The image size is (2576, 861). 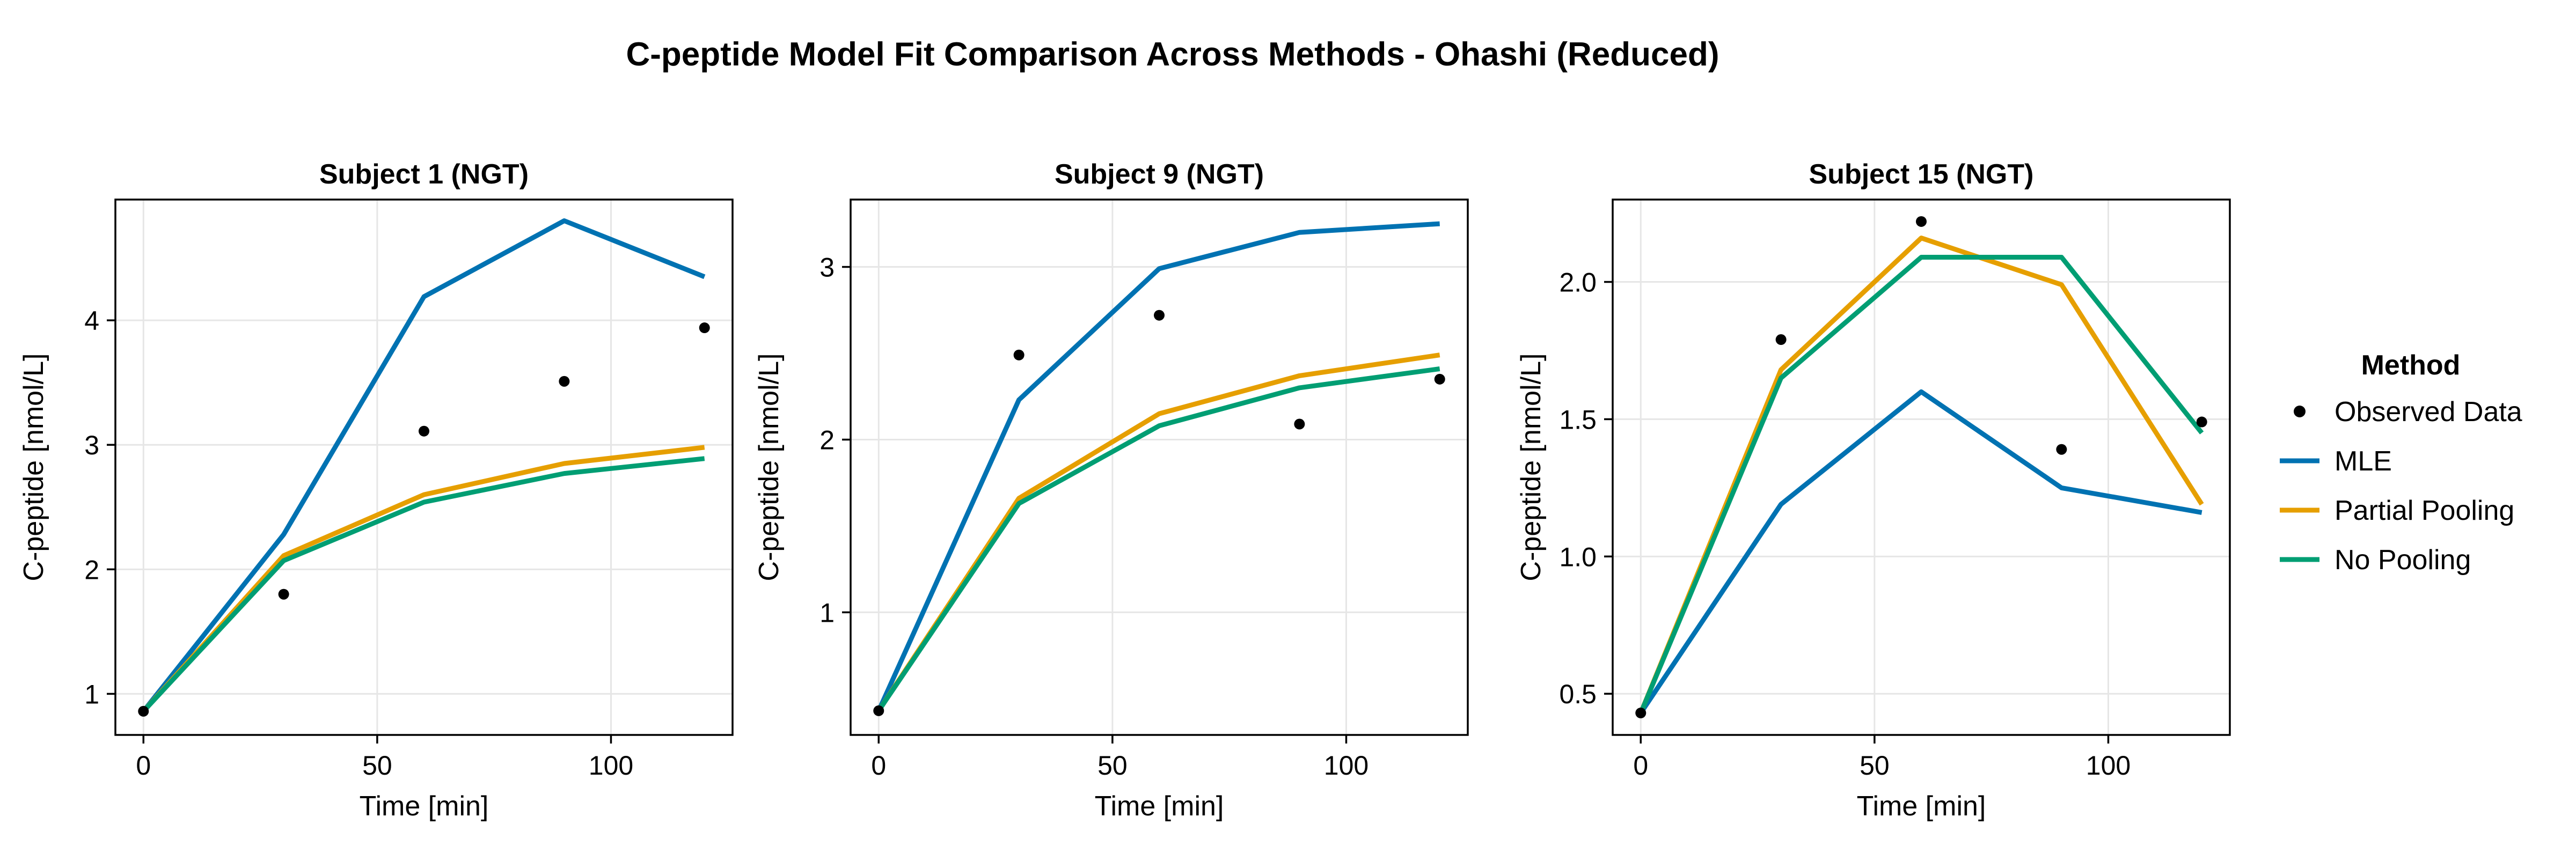 I want to click on legend-label: Observed Data, so click(x=2428, y=412).